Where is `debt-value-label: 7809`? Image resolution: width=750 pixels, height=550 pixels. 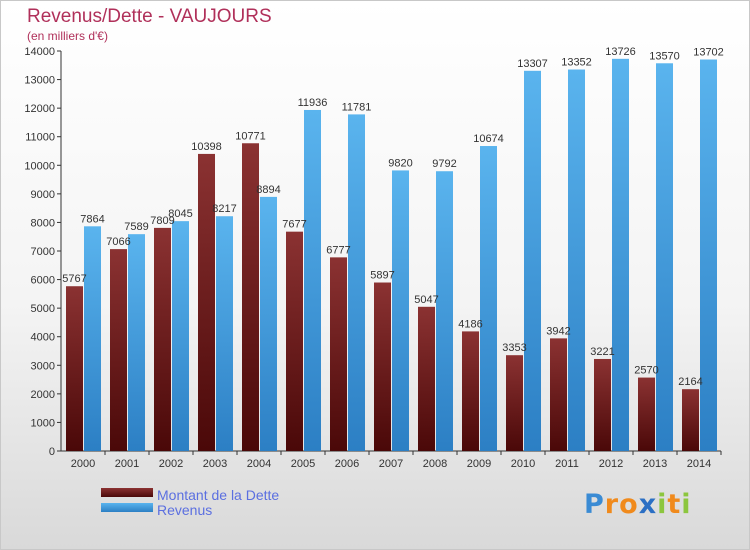
debt-value-label: 7809 is located at coordinates (162, 221).